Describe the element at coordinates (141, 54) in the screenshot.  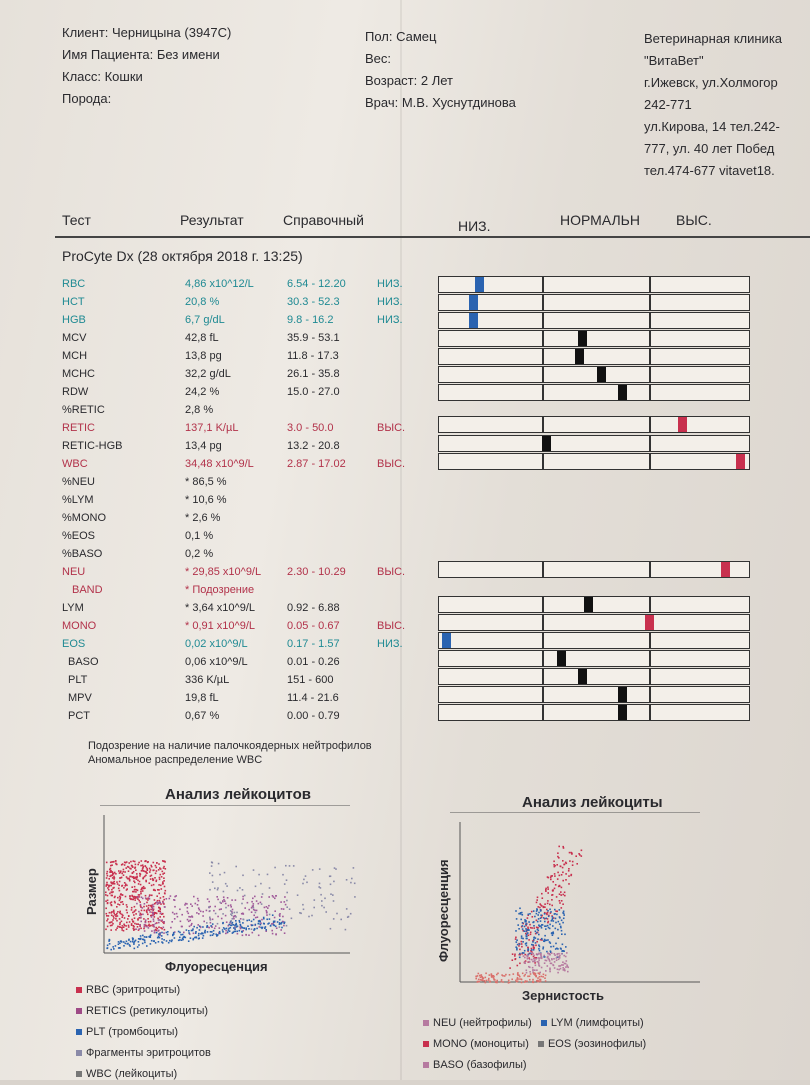
I see `patient-line: Имя Пациента: Без имени` at that location.